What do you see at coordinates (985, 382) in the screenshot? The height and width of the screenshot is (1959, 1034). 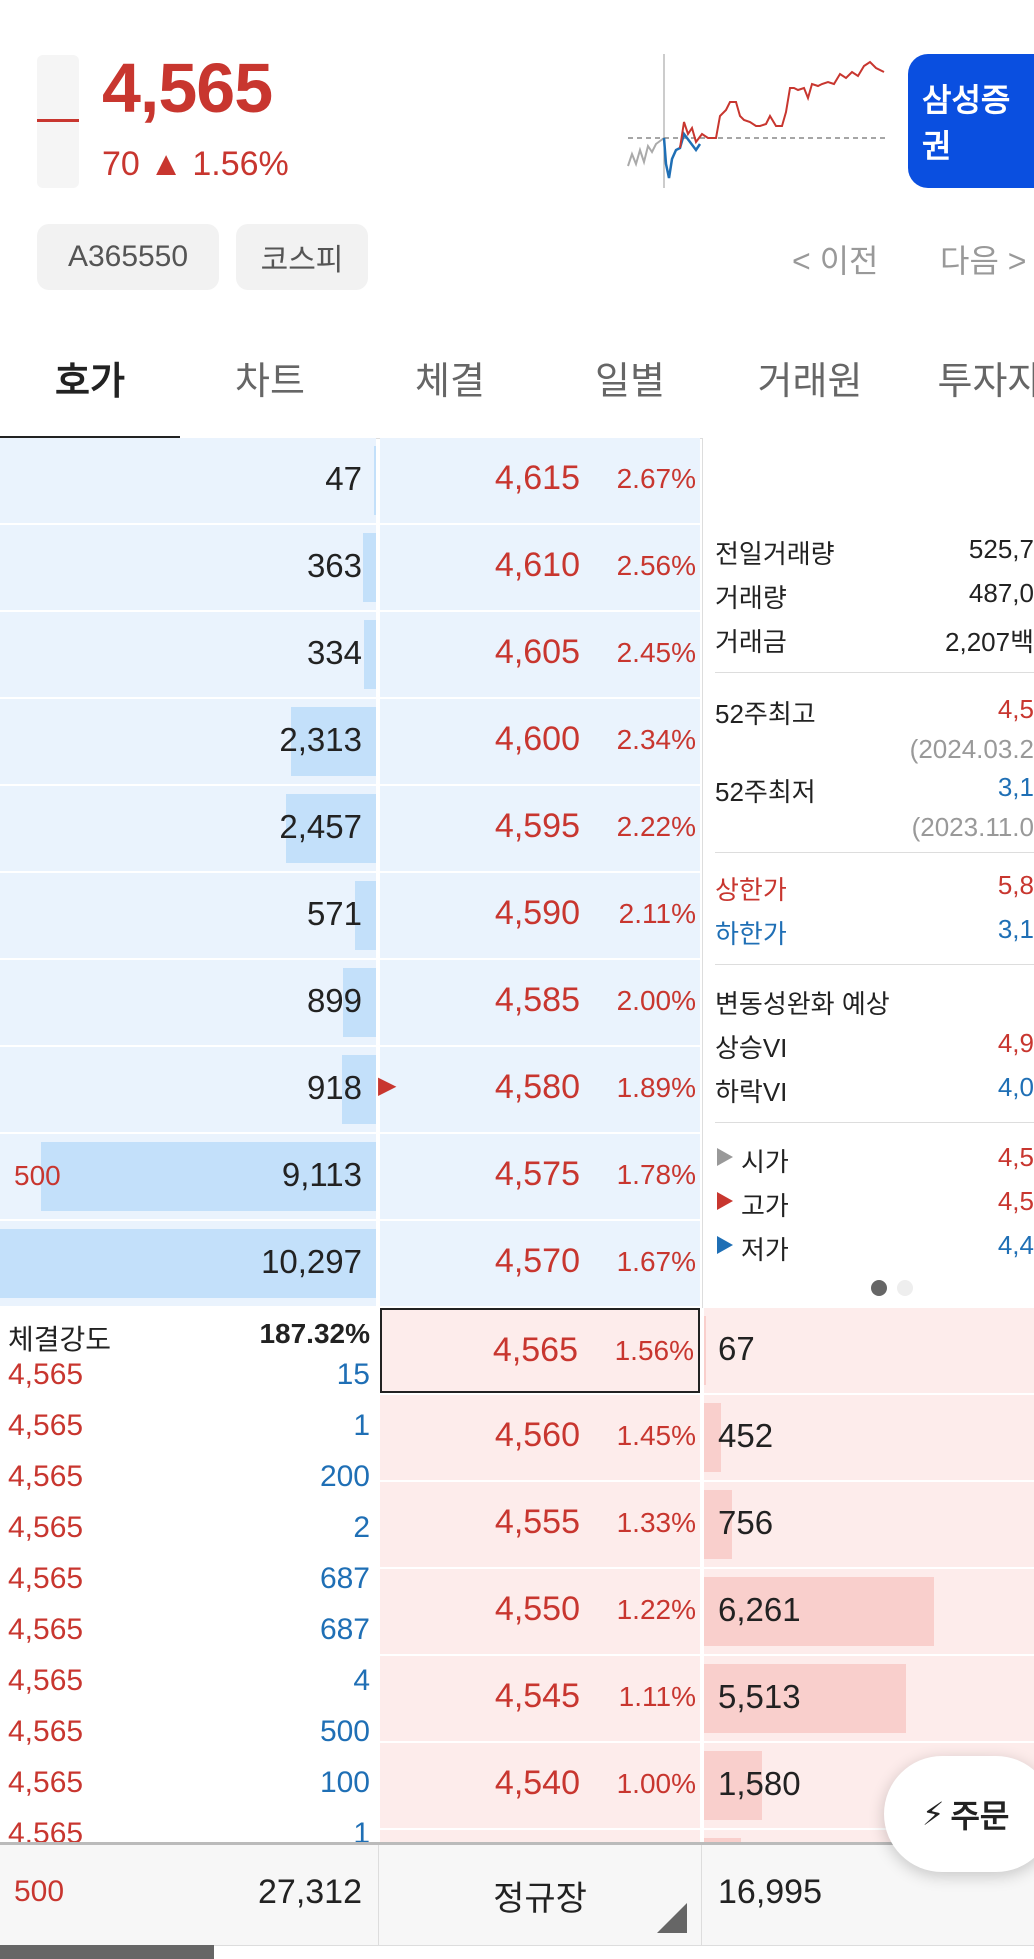 I see `tab-5: 투자자` at bounding box center [985, 382].